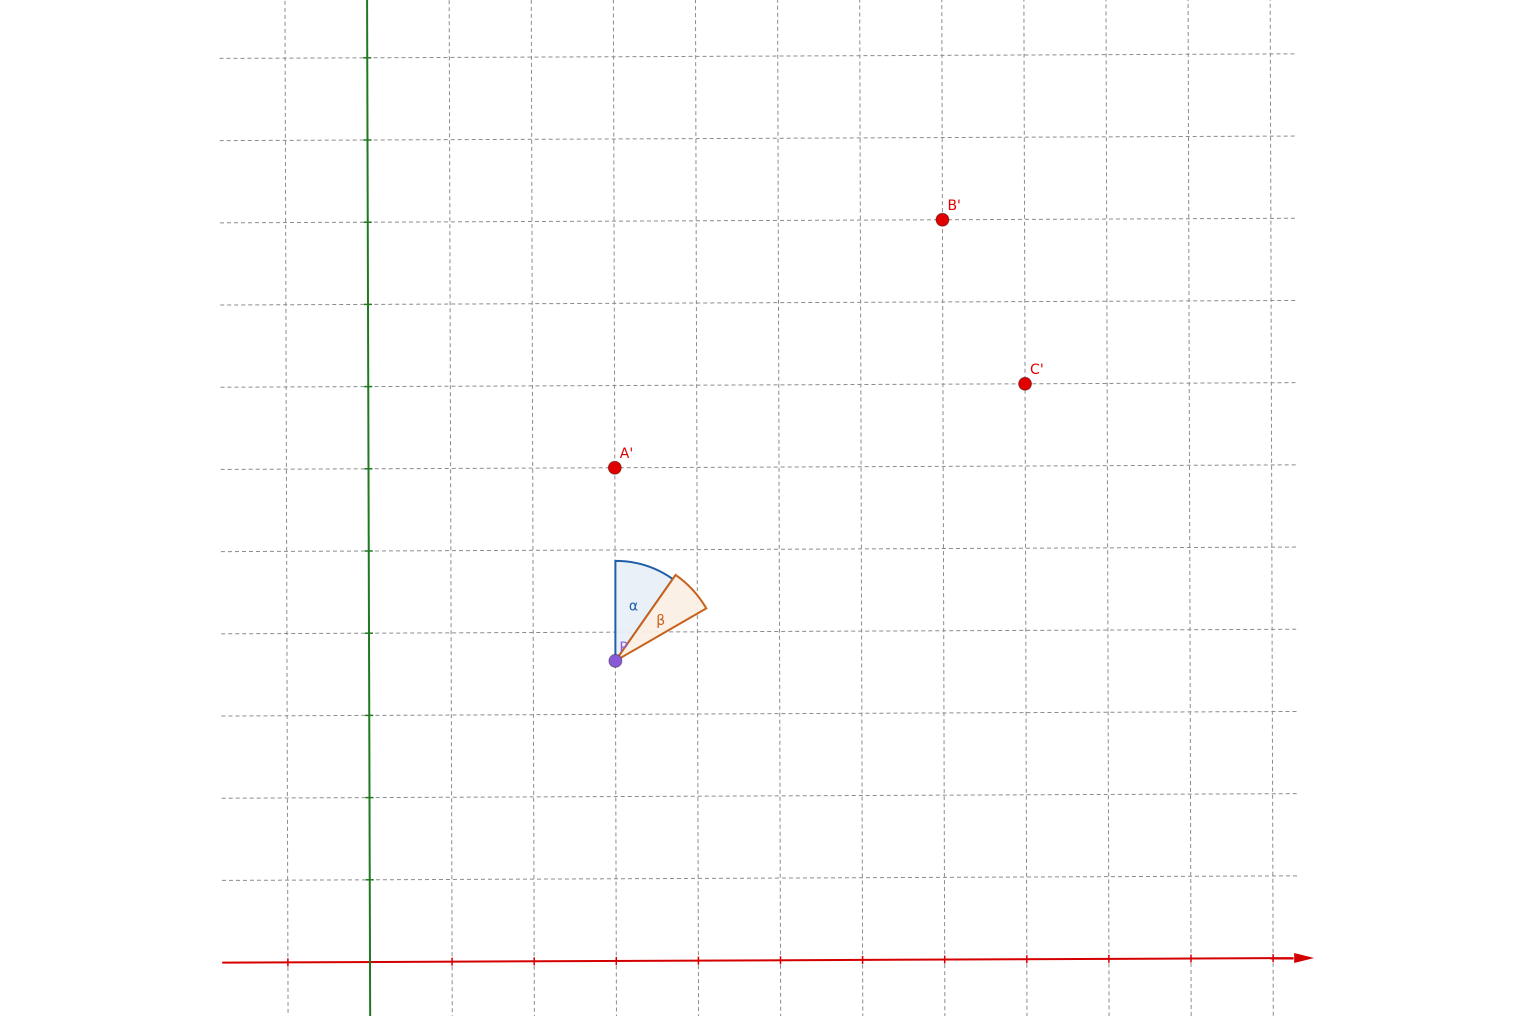 This screenshot has width=1518, height=1016. I want to click on angle-label-alpha: α, so click(633, 607).